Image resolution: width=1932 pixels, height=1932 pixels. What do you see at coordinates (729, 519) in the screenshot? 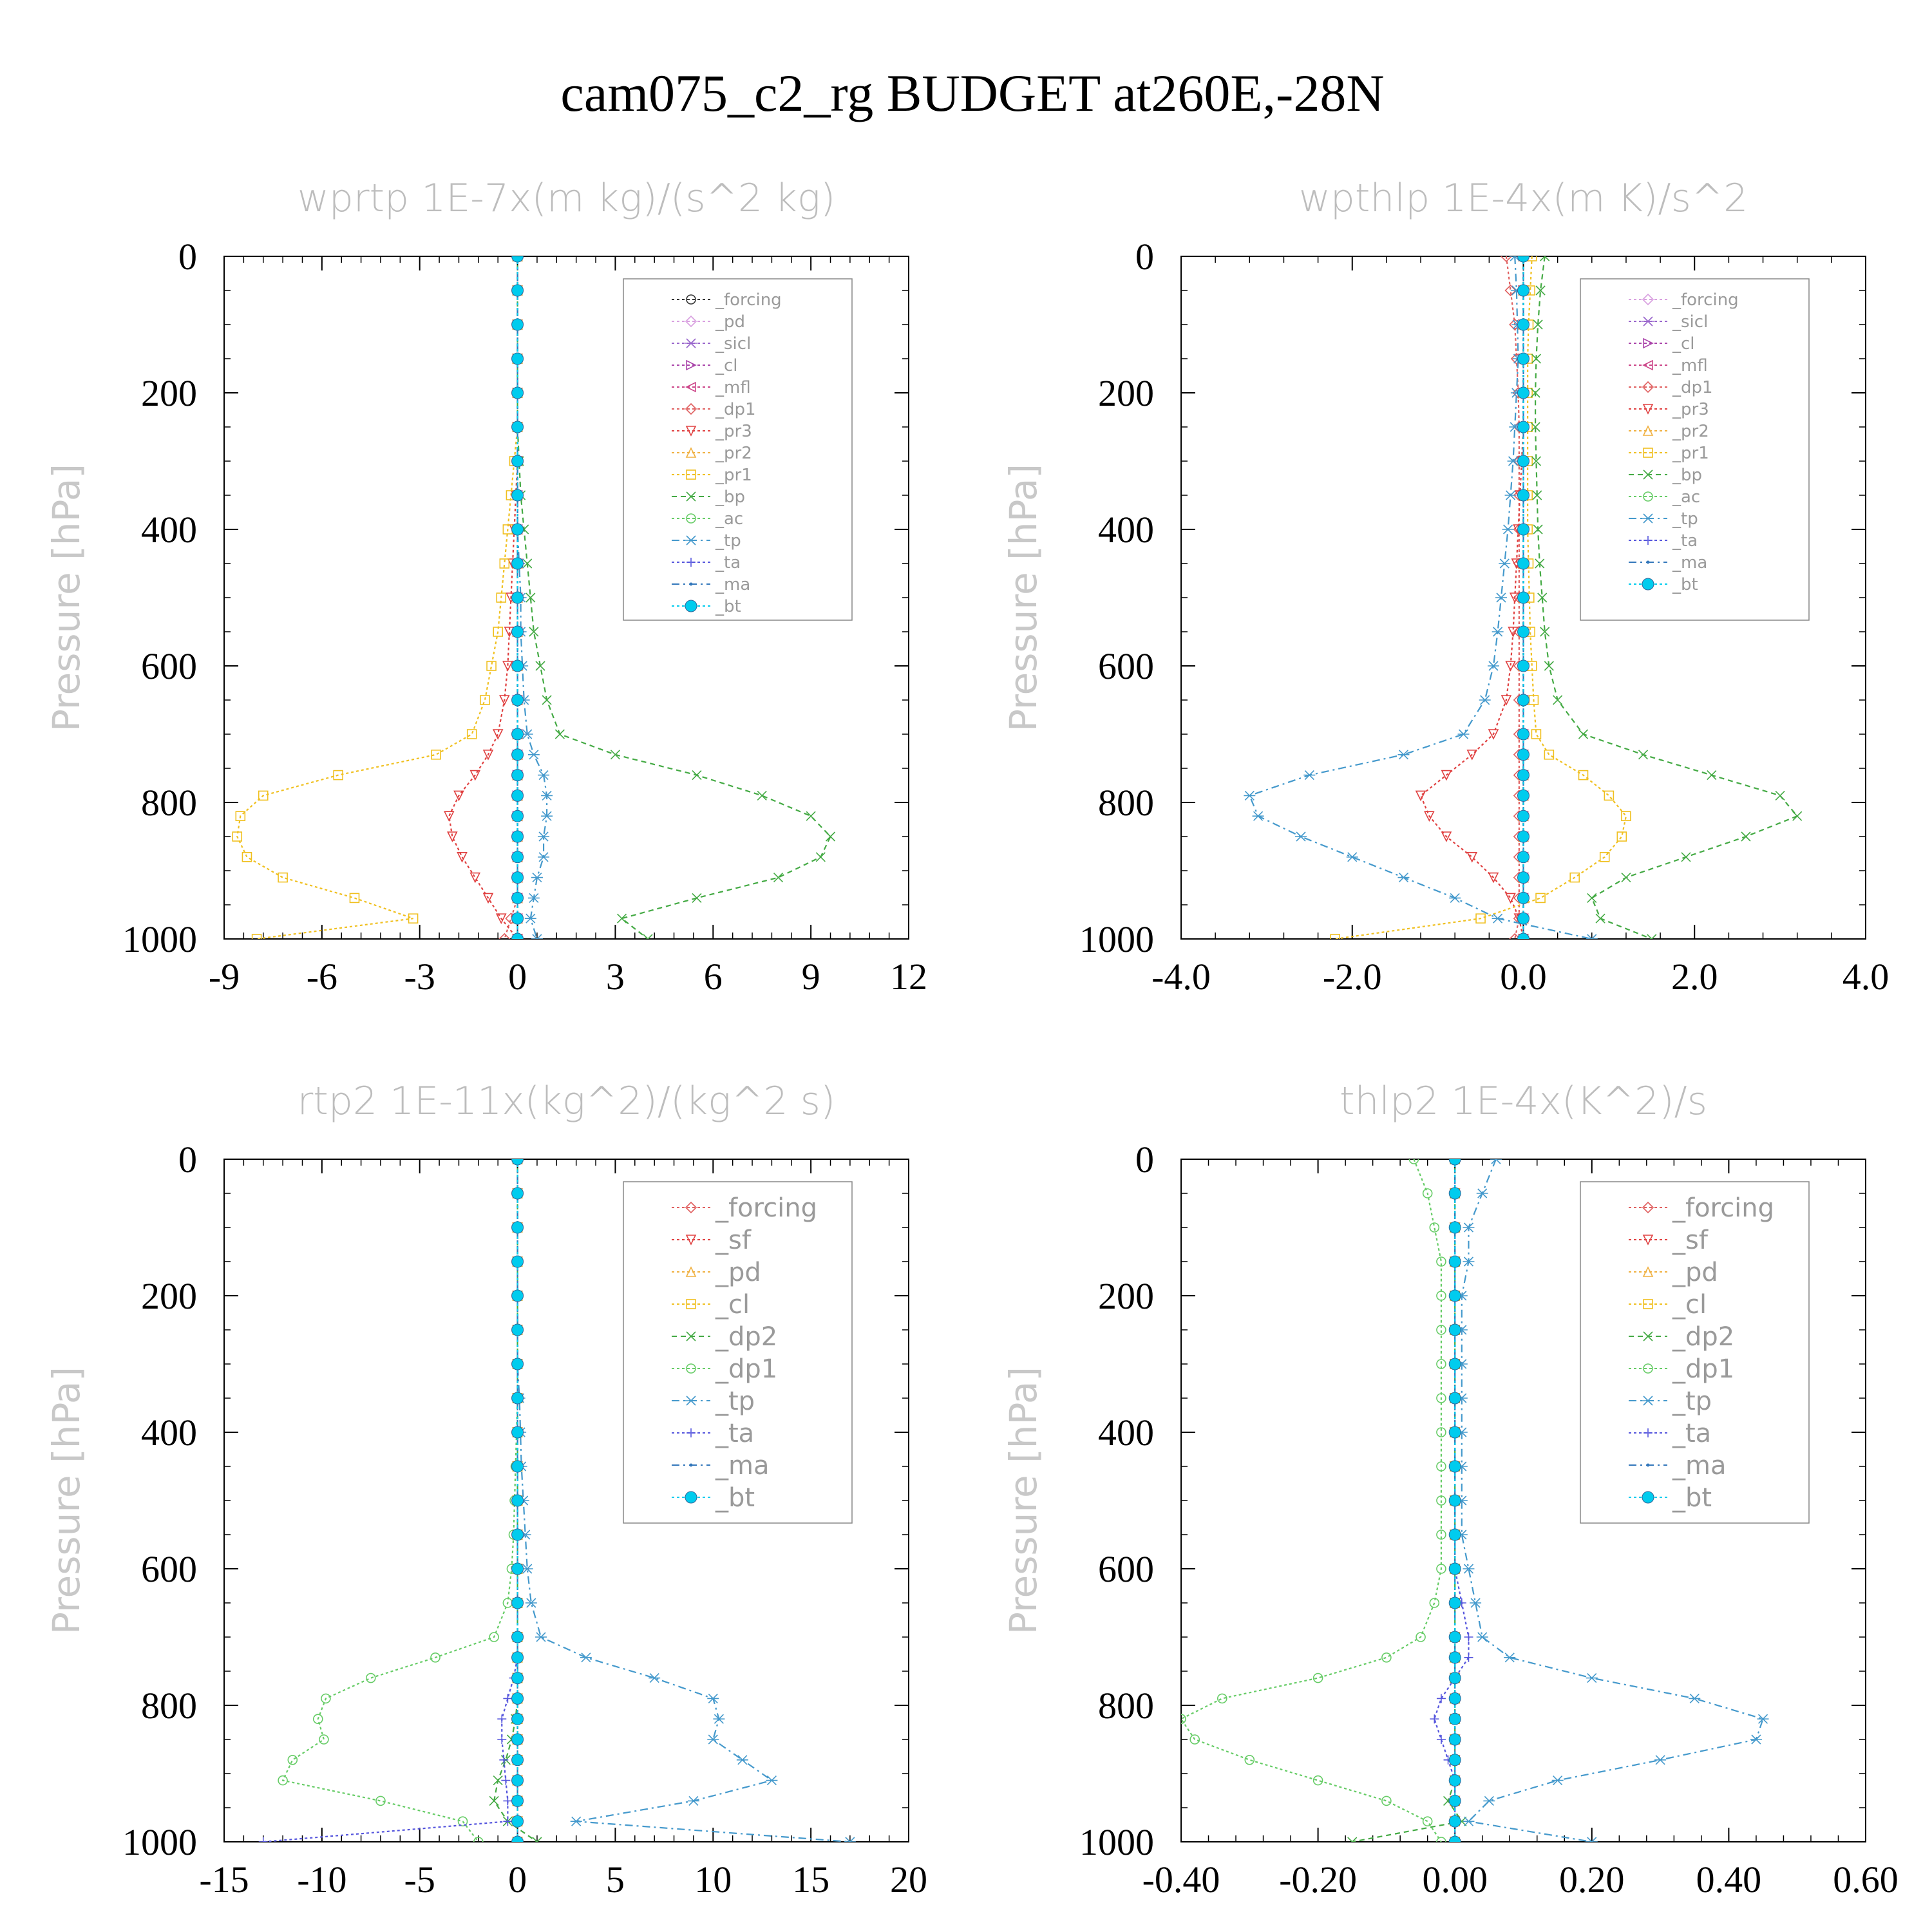
I see `legend-label: _ac` at bounding box center [729, 519].